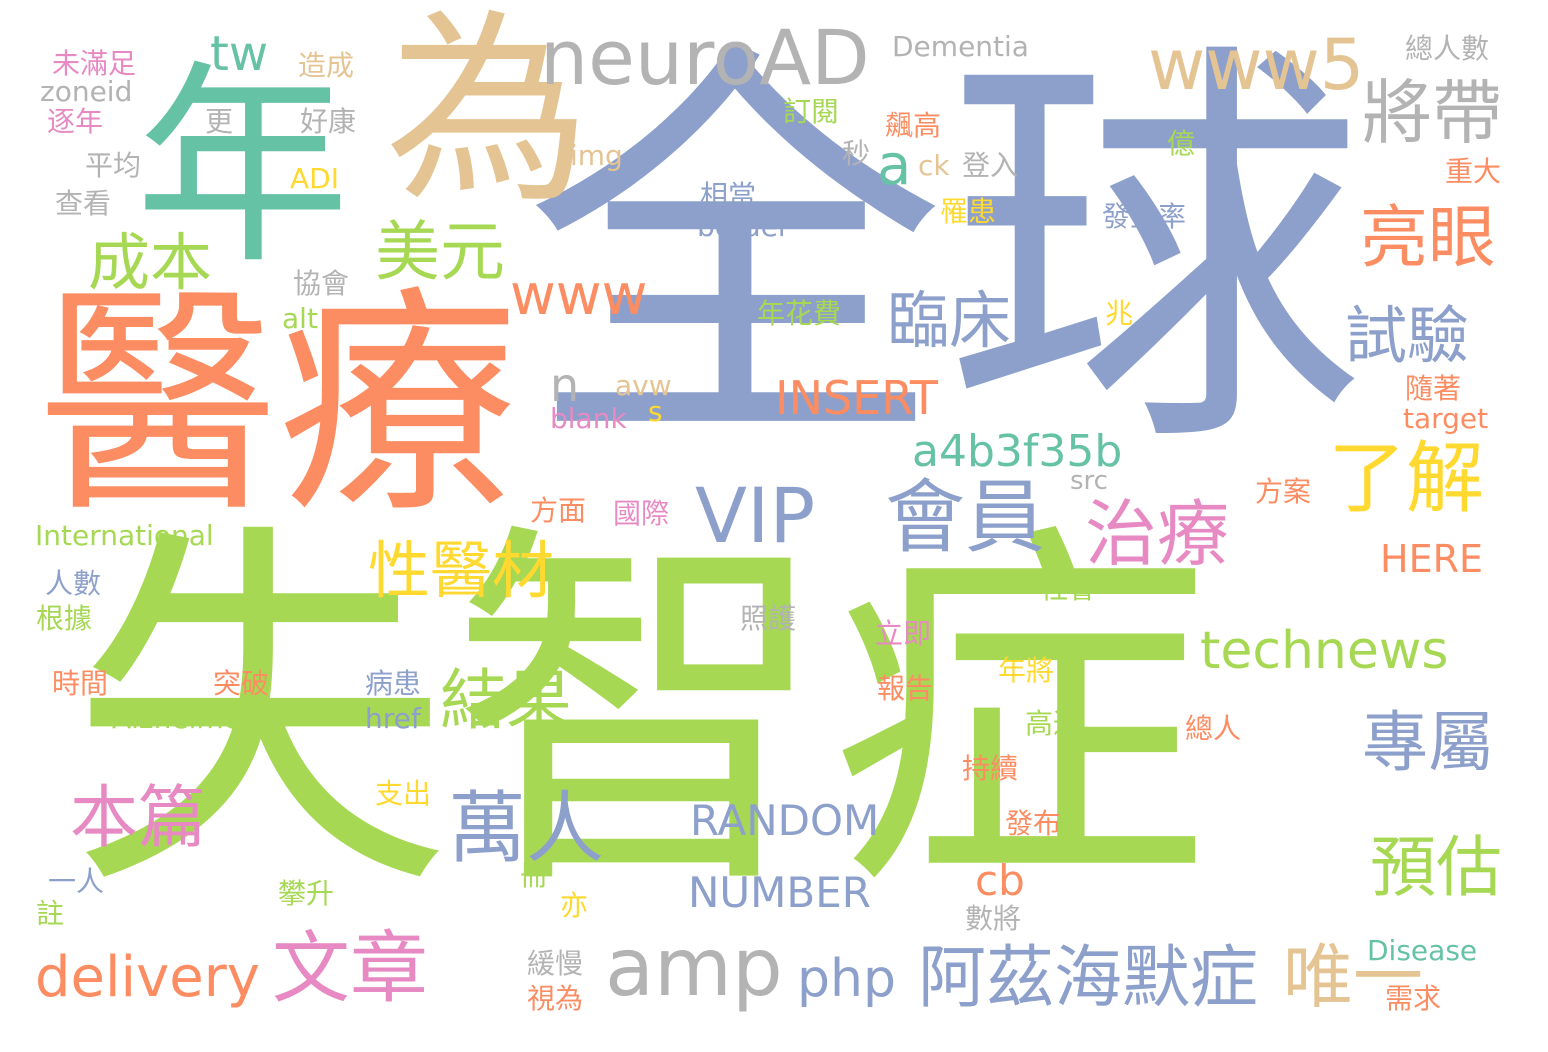 This screenshot has width=1548, height=1052. Describe the element at coordinates (1181, 143) in the screenshot. I see `word-yi: 億` at that location.